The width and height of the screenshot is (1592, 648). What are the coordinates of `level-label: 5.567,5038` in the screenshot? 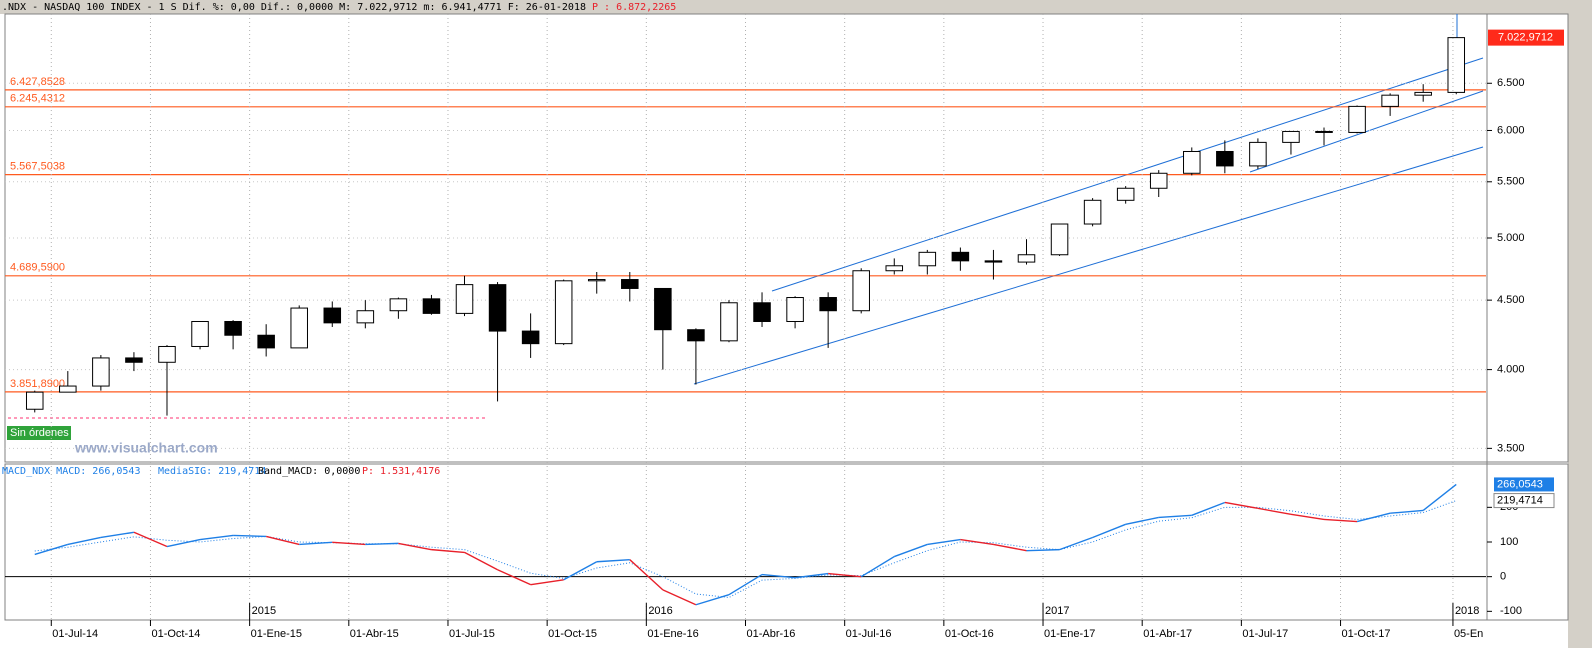 It's located at (37, 167).